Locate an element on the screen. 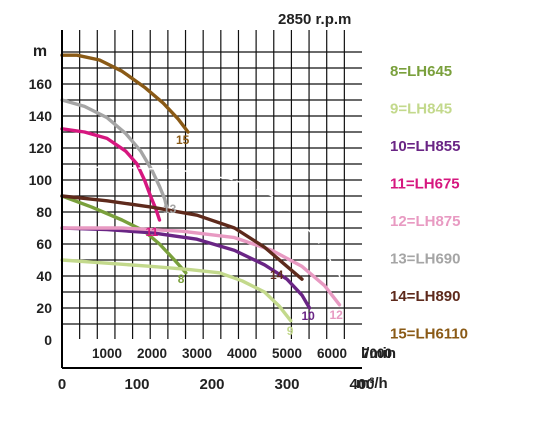  y-tick-label: 40 is located at coordinates (44, 276).